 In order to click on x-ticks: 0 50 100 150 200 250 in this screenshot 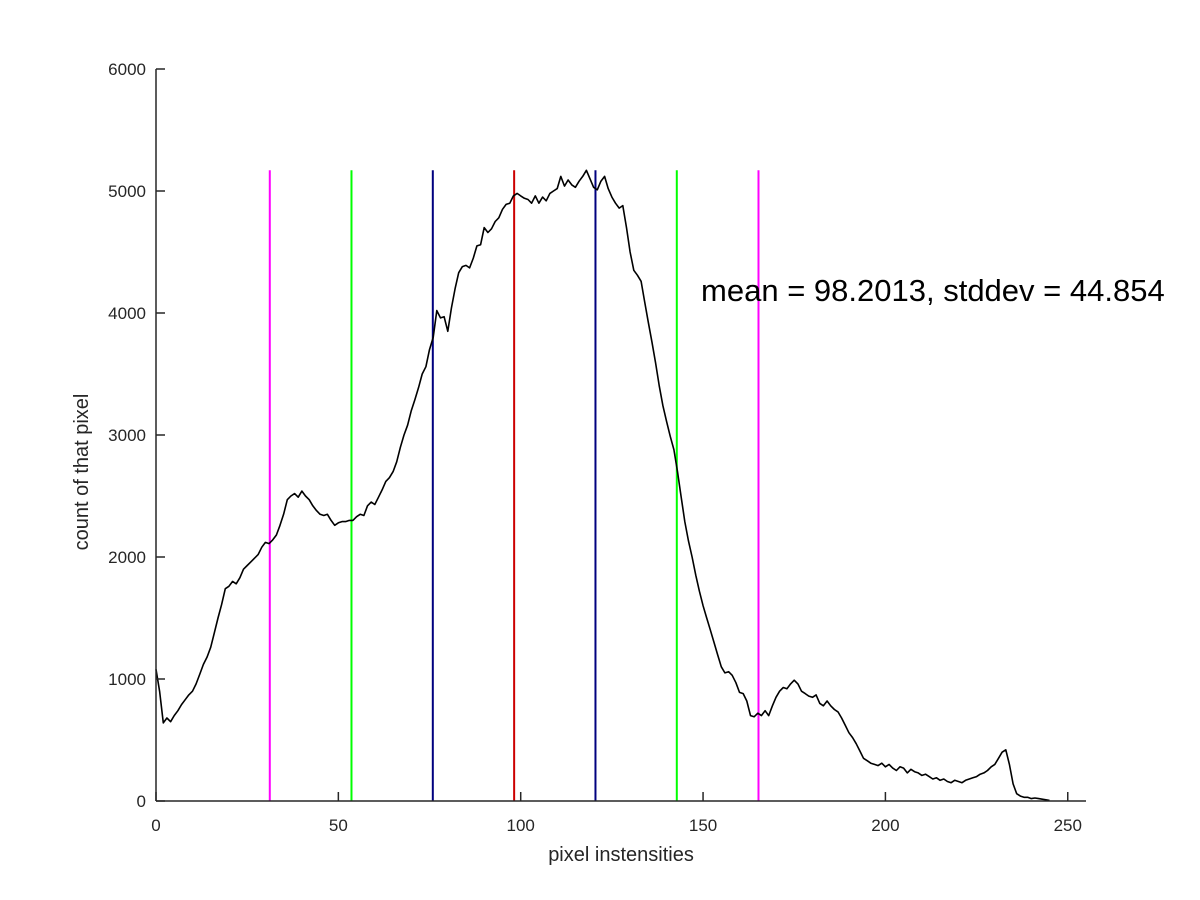, I will do `click(616, 813)`.